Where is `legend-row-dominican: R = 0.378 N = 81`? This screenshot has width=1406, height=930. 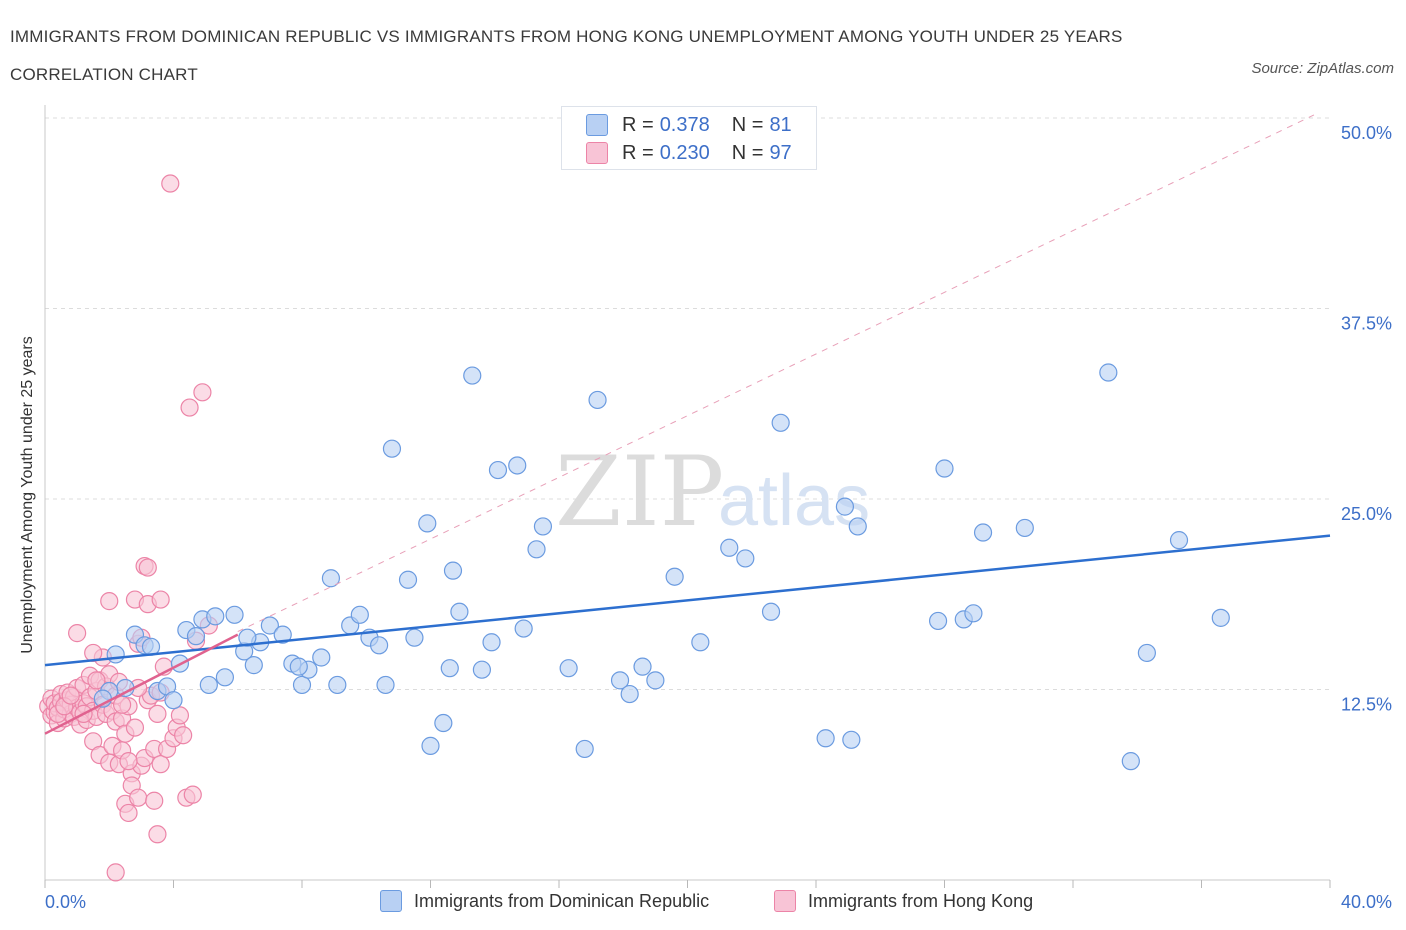 legend-row-dominican: R = 0.378 N = 81 is located at coordinates (700, 125).